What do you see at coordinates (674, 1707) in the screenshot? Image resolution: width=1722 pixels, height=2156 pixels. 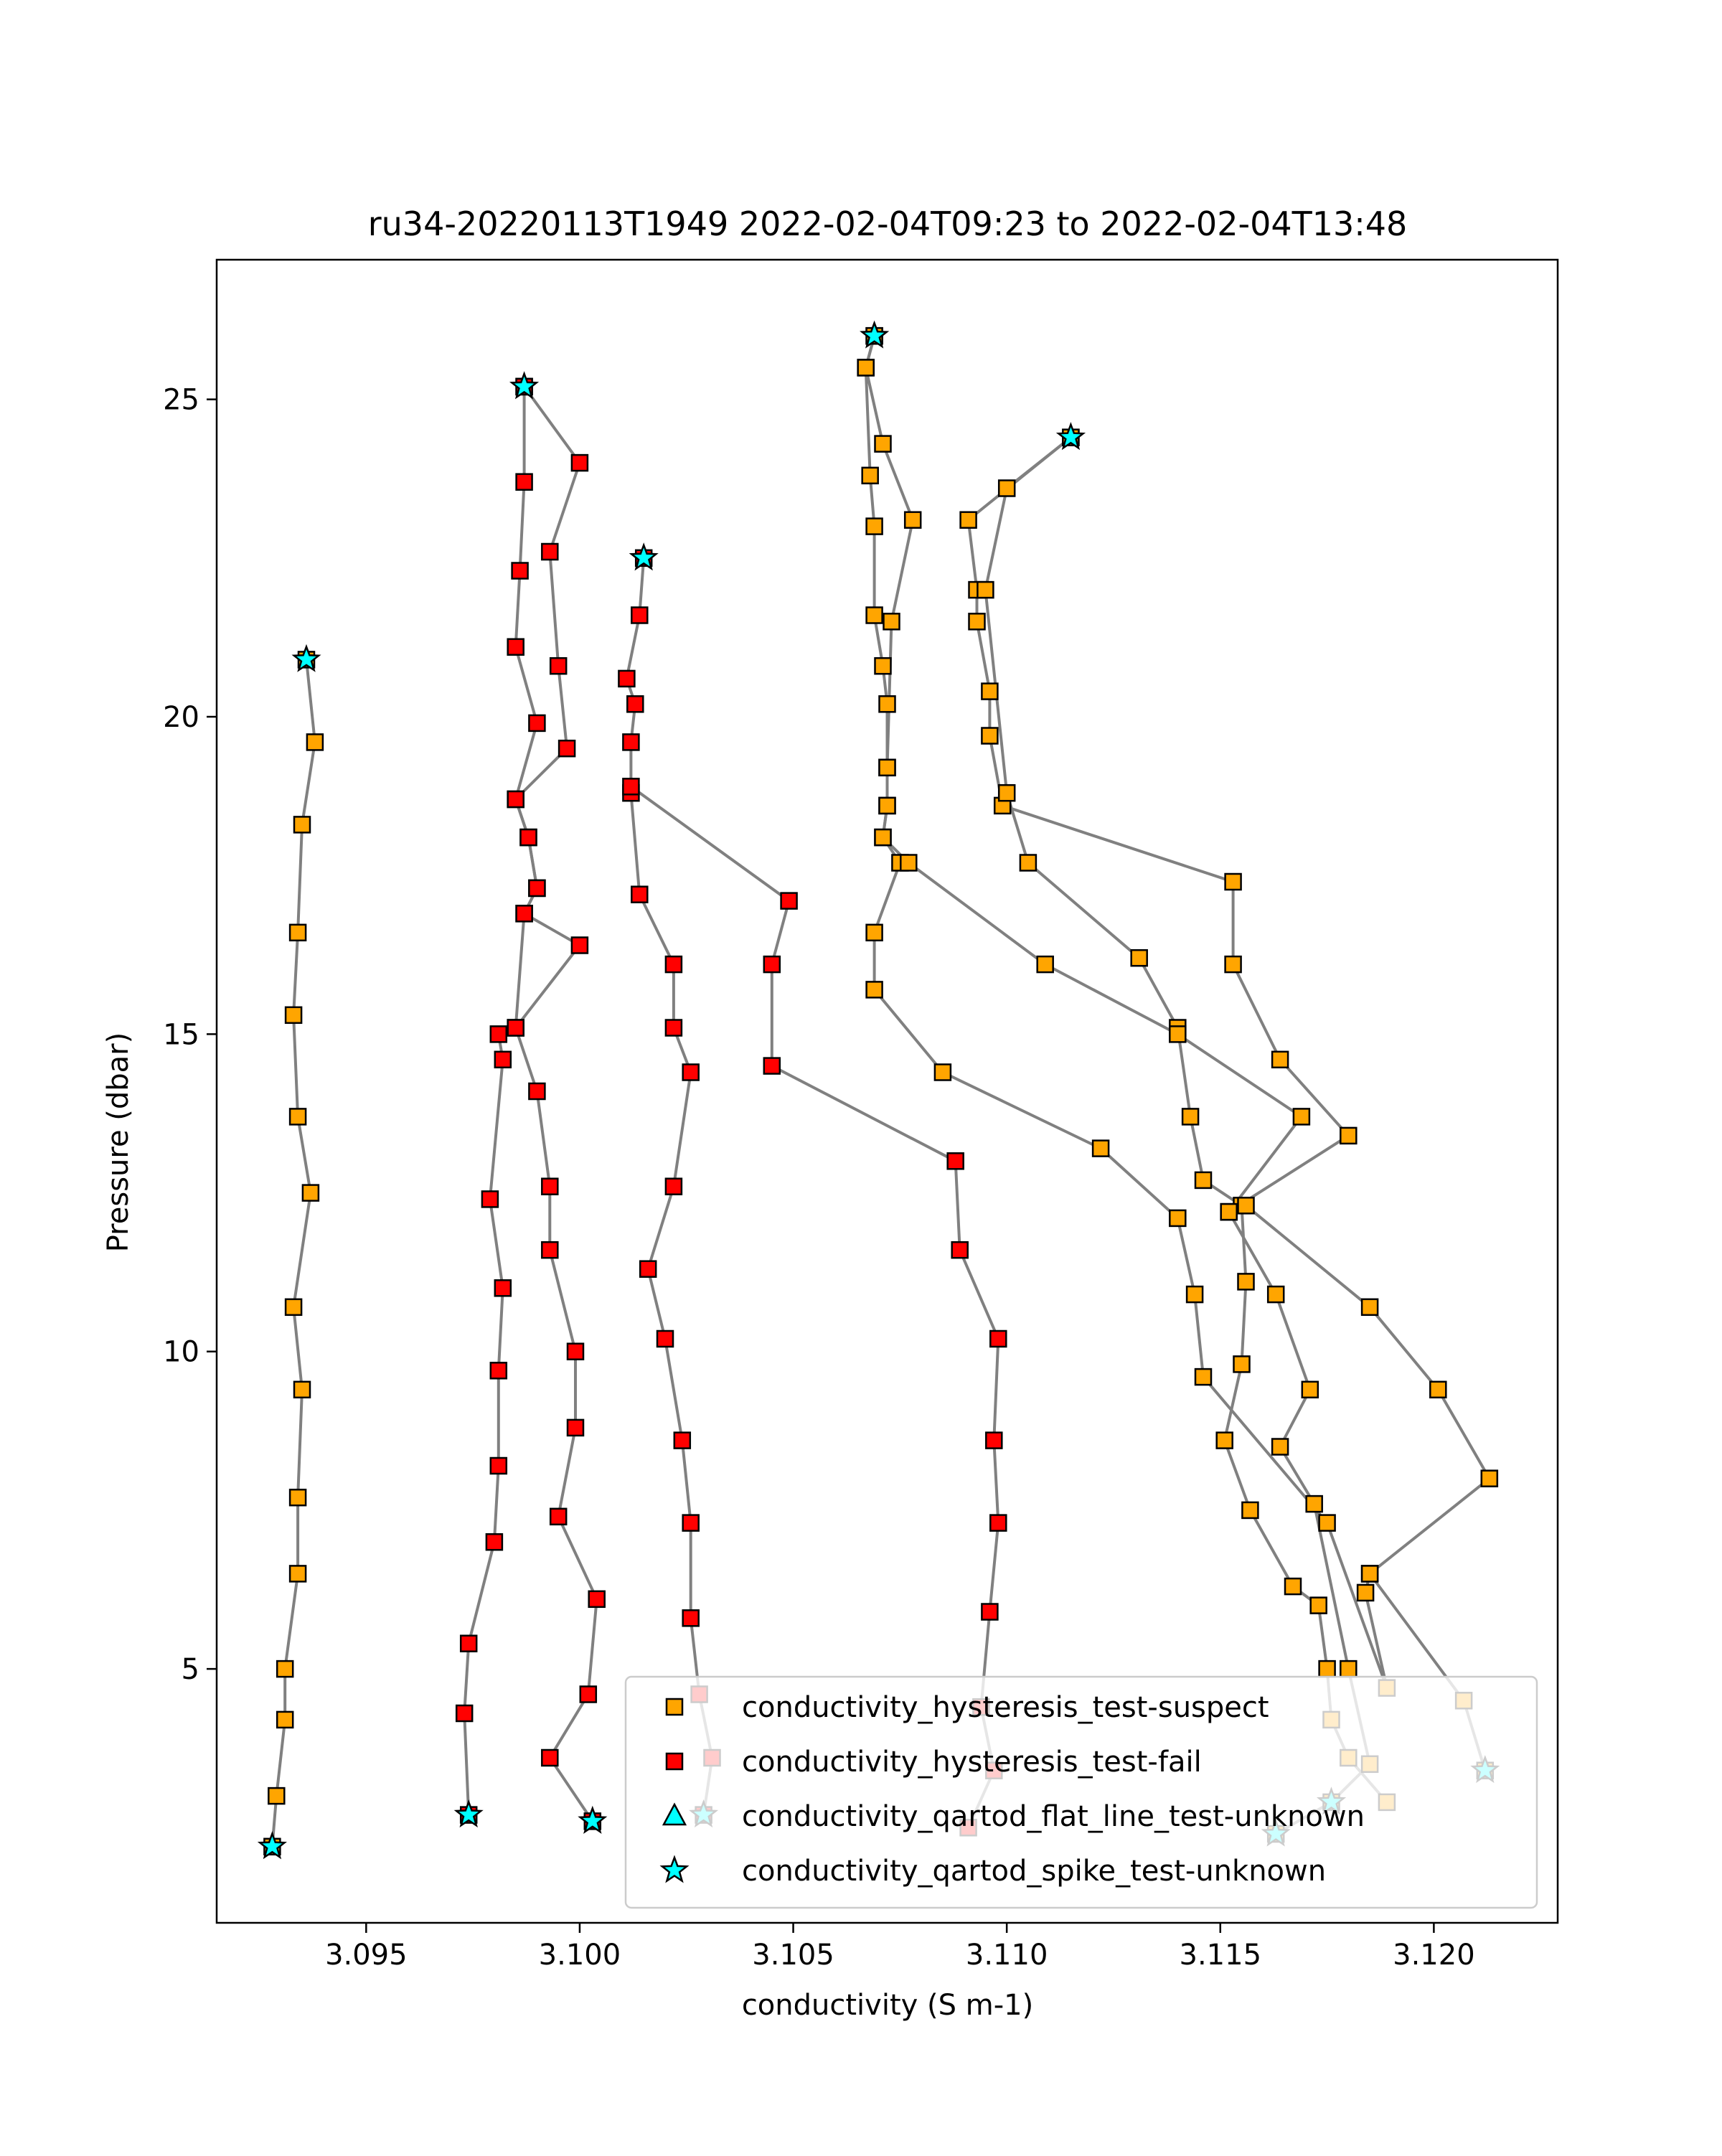 I see `legend-marker-square` at bounding box center [674, 1707].